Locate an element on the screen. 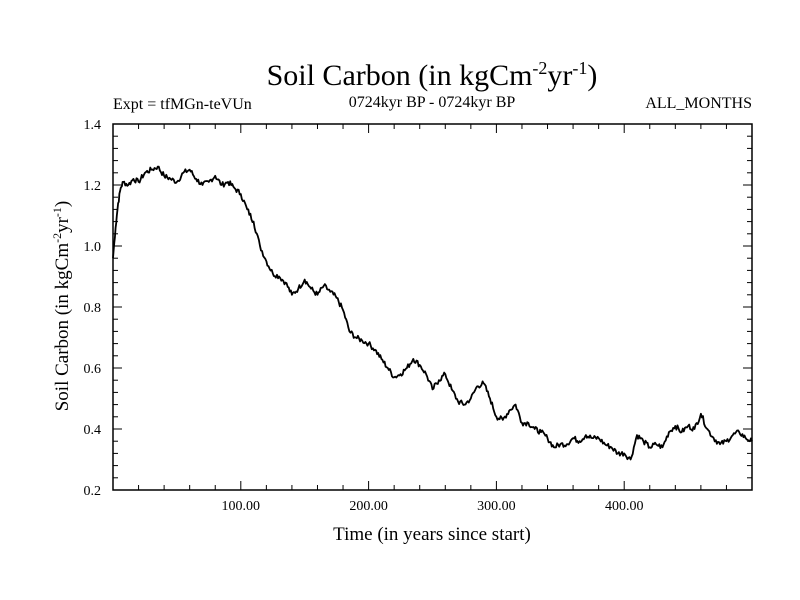 The height and width of the screenshot is (600, 800). x-axis-label: Time (in years since start) is located at coordinates (432, 534).